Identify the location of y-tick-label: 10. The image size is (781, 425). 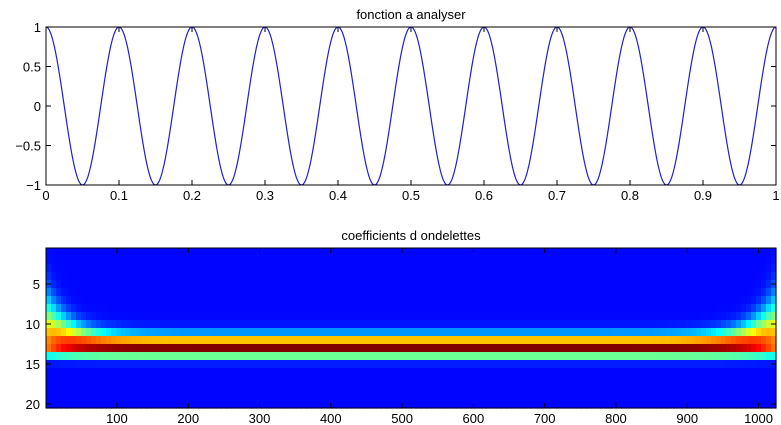
(33, 324).